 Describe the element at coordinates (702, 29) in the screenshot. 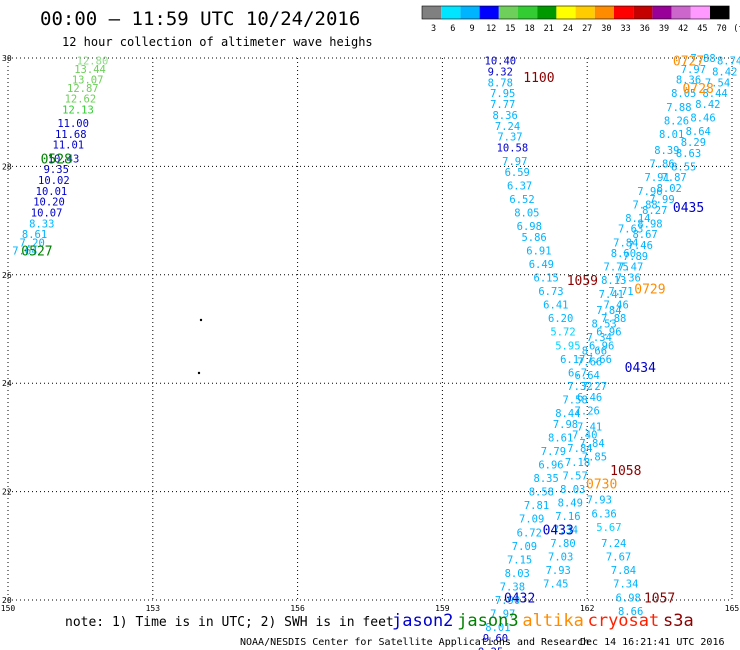

I see `colorbar-label: 45` at that location.